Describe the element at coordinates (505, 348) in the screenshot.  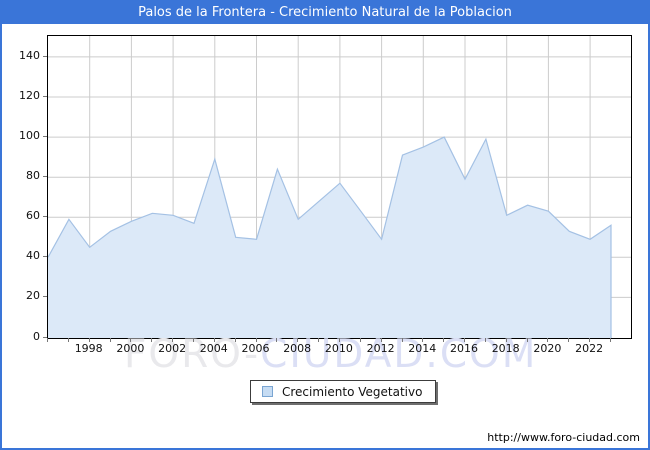
I see `x-axis-label: 2018` at that location.